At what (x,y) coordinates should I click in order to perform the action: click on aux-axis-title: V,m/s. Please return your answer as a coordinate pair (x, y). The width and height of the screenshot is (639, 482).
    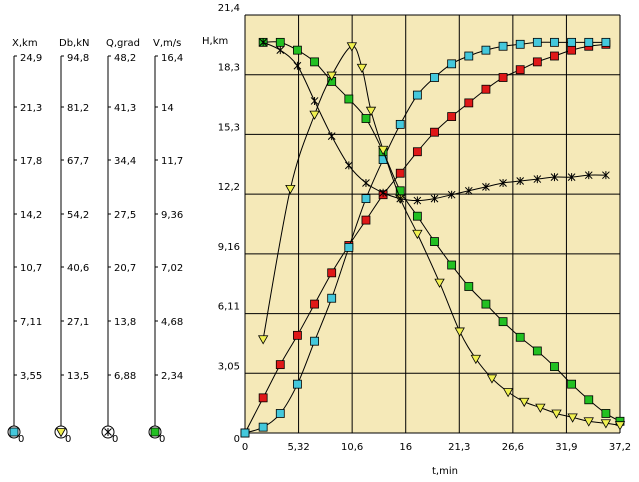
    Looking at the image, I should click on (167, 43).